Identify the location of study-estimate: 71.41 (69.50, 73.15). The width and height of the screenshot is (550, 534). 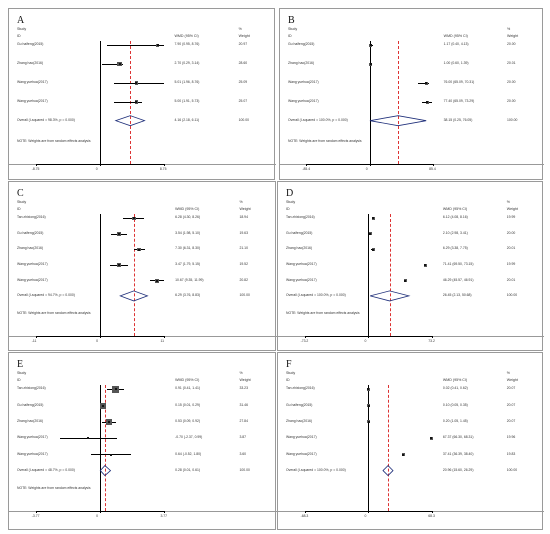
(458, 264).